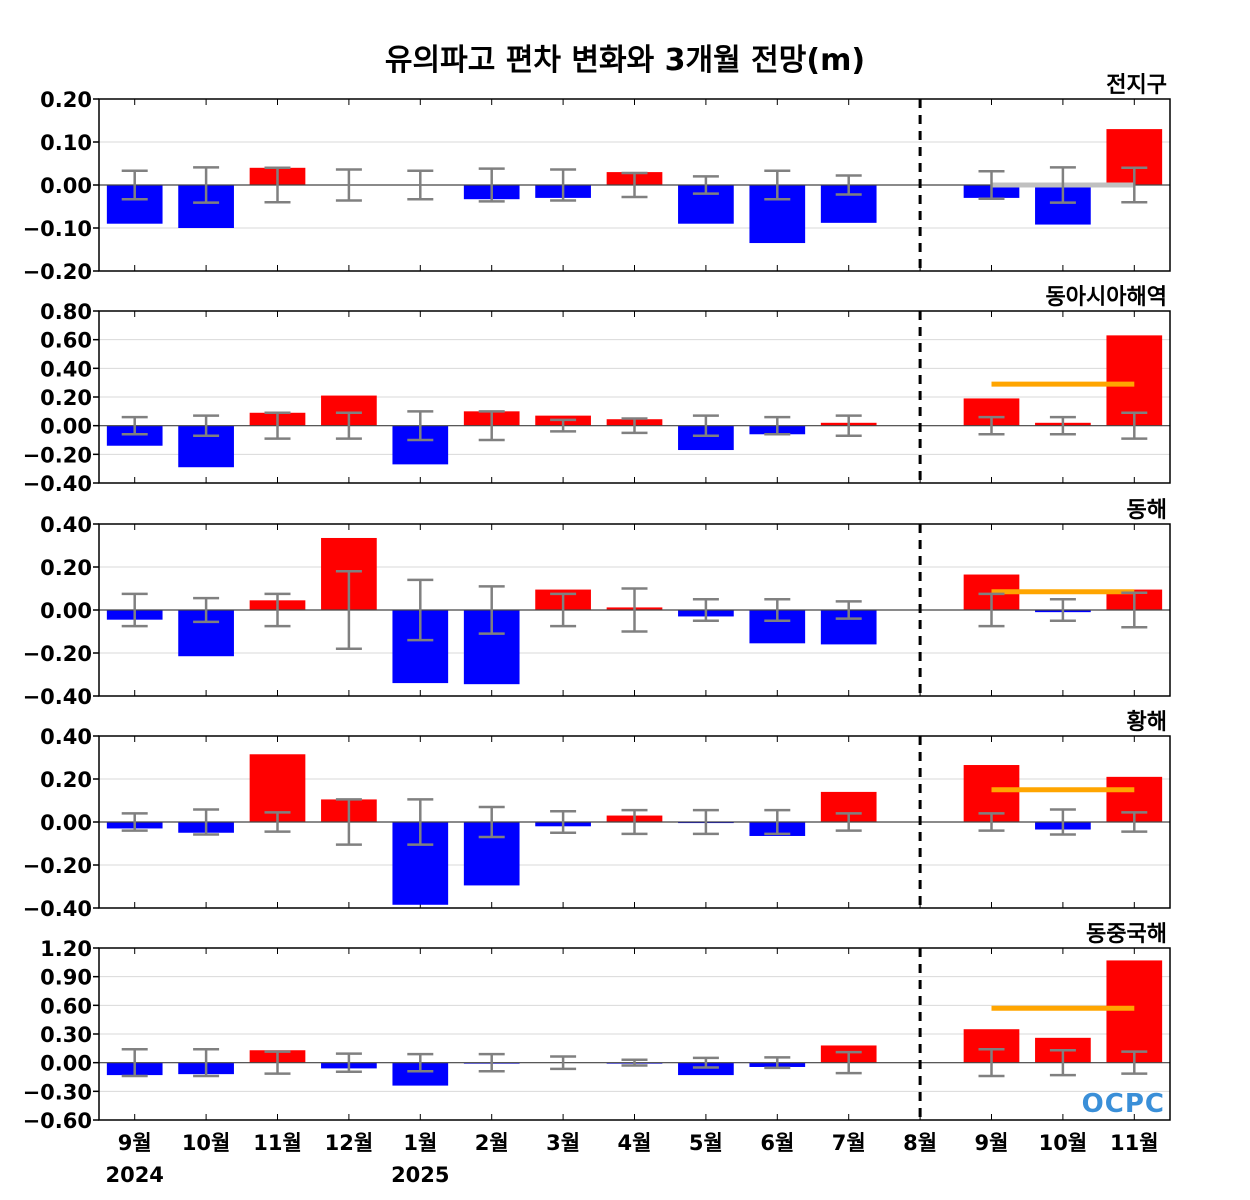 The width and height of the screenshot is (1250, 1200). I want to click on y-tick-label: 0.10, so click(66, 143).